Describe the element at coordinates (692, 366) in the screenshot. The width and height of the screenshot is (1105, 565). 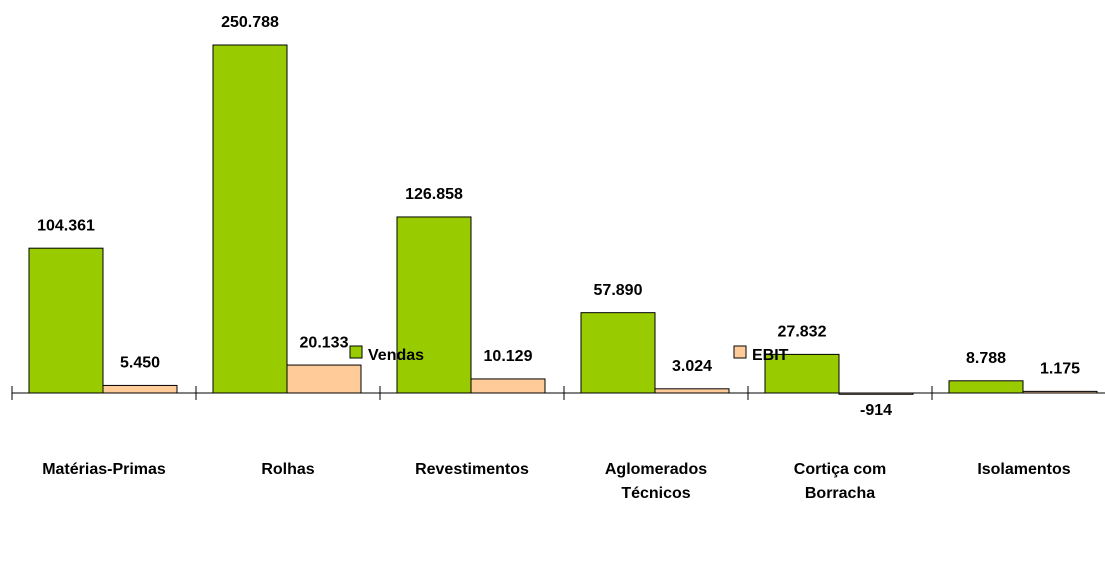
I see `data-label: 3.024` at that location.